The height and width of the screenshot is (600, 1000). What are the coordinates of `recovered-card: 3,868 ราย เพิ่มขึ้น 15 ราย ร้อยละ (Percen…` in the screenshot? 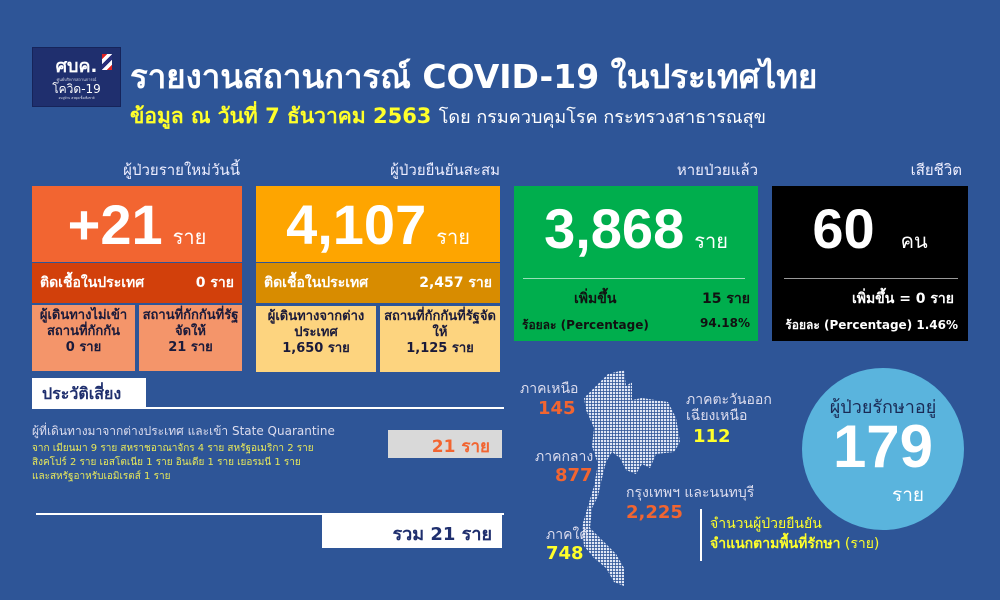 It's located at (636, 263).